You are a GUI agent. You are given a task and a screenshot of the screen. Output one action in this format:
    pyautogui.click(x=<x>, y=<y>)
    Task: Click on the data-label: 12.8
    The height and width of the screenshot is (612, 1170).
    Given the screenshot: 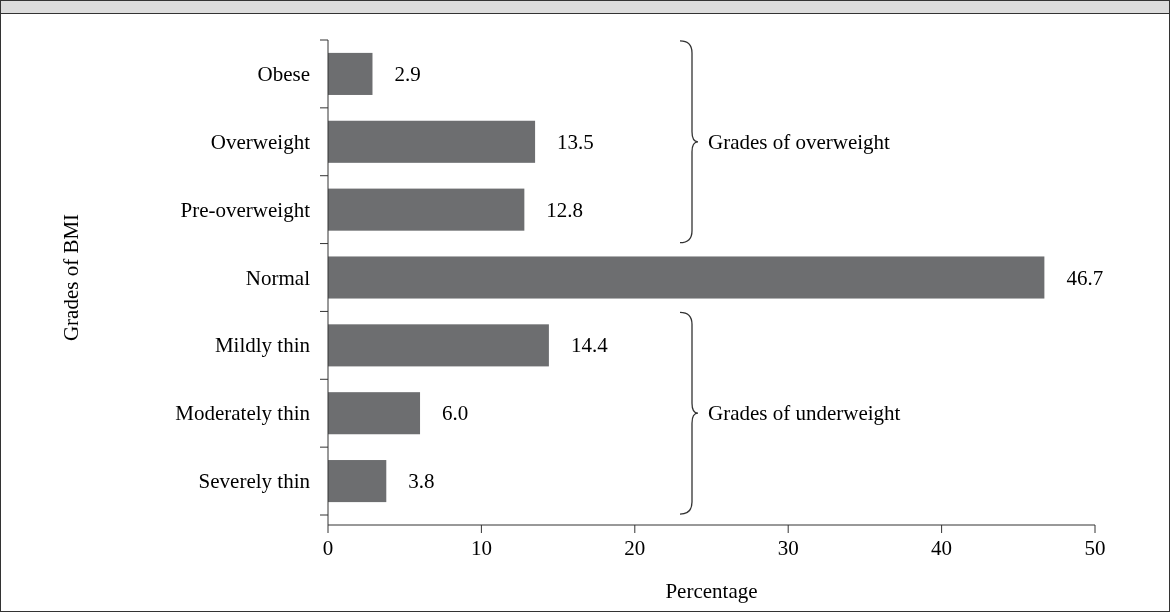 What is the action you would take?
    pyautogui.click(x=565, y=209)
    